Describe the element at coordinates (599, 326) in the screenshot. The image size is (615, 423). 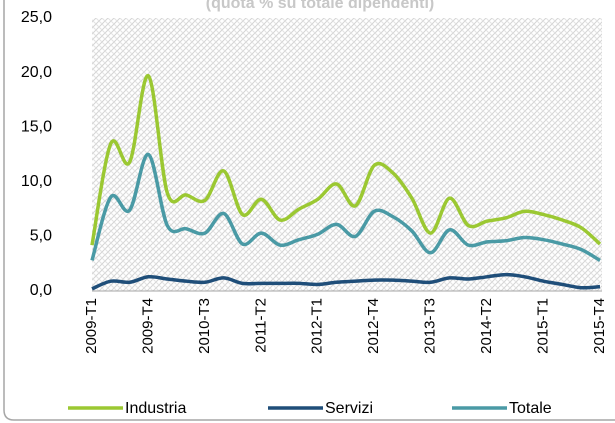
I see `x-tick-label: 2015-T4` at that location.